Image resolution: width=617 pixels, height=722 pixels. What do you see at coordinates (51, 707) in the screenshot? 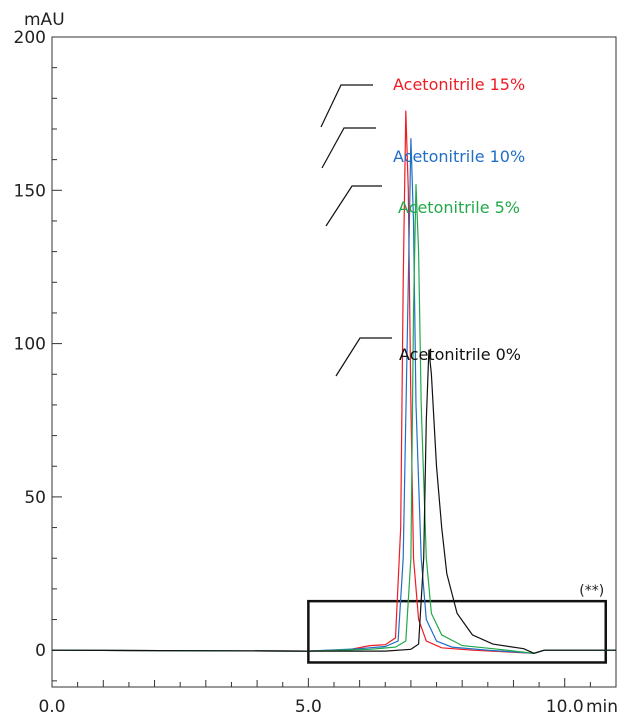
I see `x-tick-label: 0.0` at bounding box center [51, 707].